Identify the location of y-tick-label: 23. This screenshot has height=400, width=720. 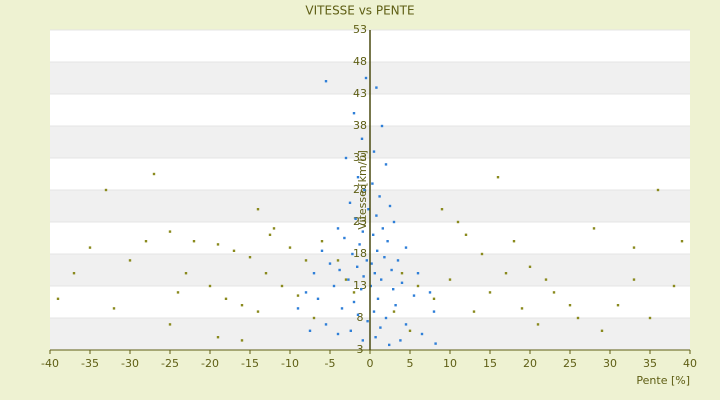
(360, 221).